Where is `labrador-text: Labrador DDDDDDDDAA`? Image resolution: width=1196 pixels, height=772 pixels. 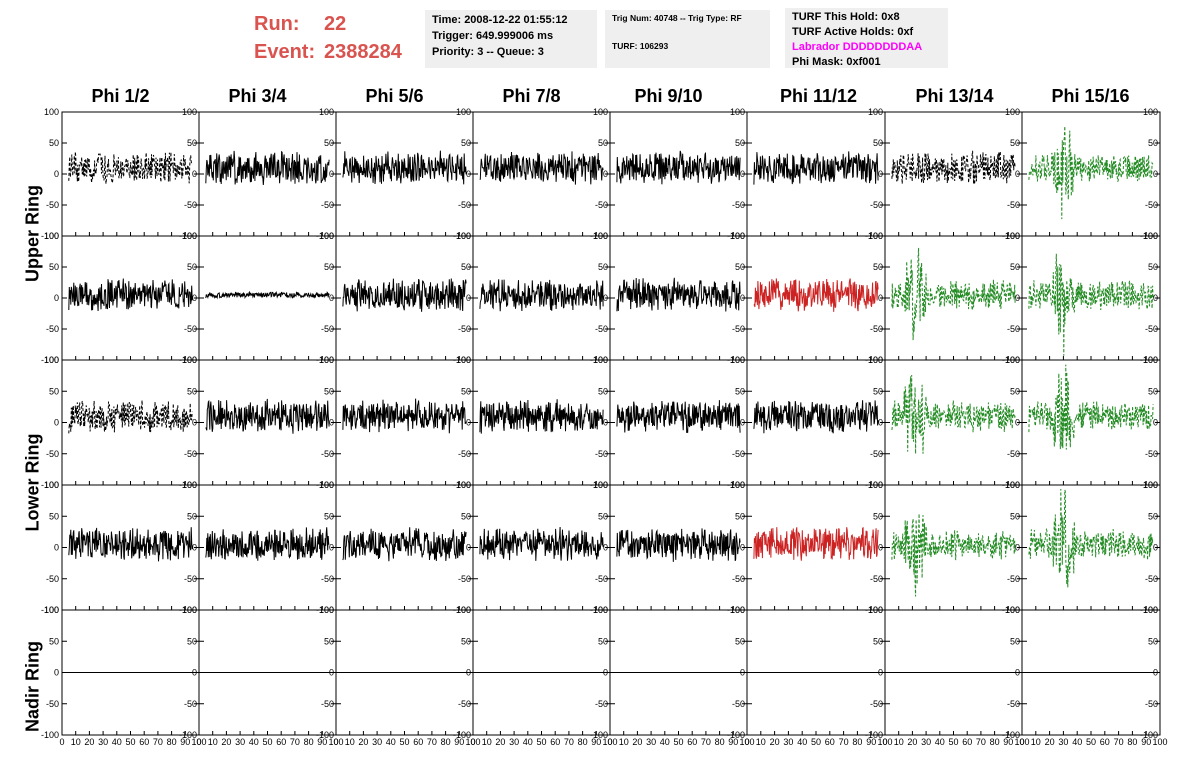 labrador-text: Labrador DDDDDDDDAA is located at coordinates (857, 47).